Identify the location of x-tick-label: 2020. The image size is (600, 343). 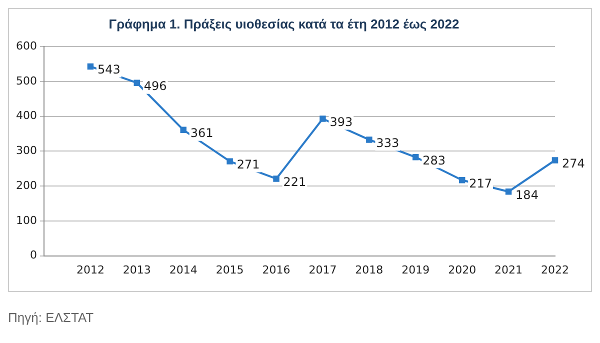
(462, 269).